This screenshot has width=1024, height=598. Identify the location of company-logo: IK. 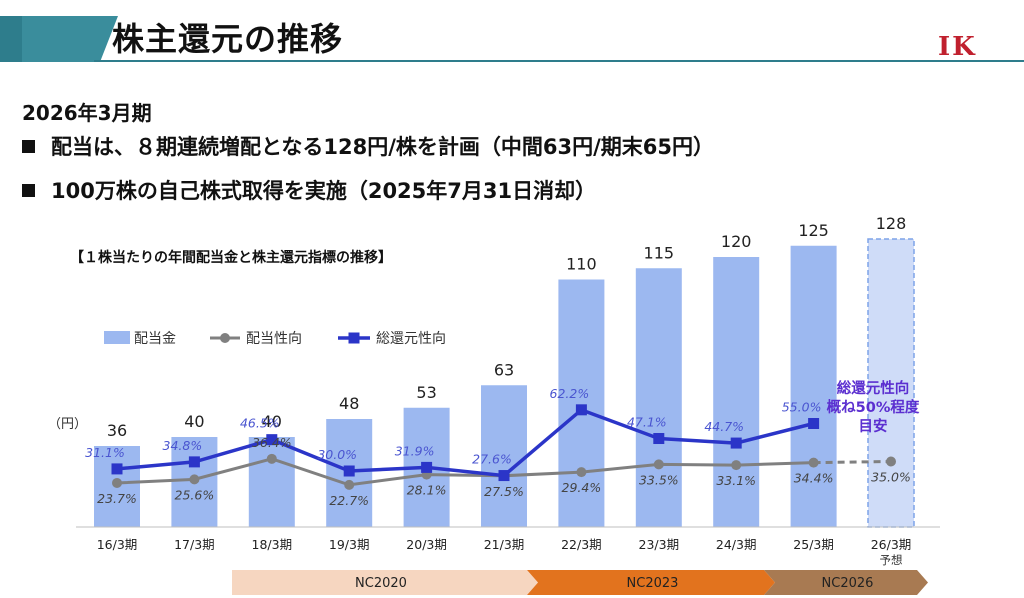
(957, 47).